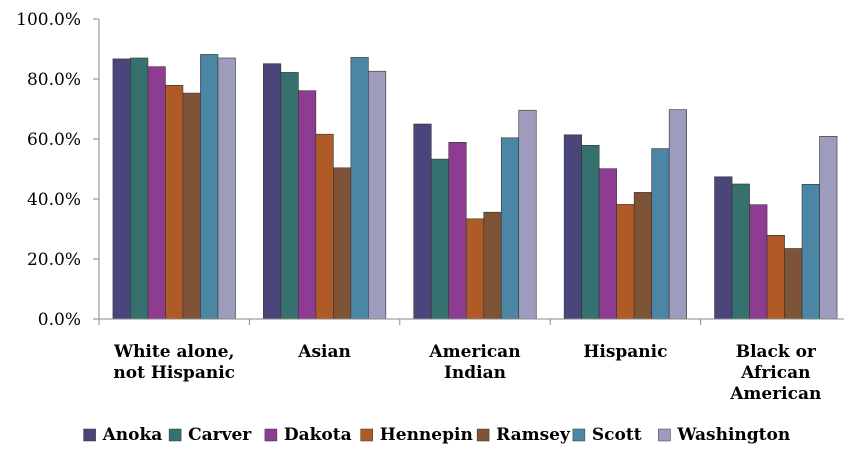 This screenshot has width=844, height=458. What do you see at coordinates (426, 435) in the screenshot?
I see `legend-label: Hennepin` at bounding box center [426, 435].